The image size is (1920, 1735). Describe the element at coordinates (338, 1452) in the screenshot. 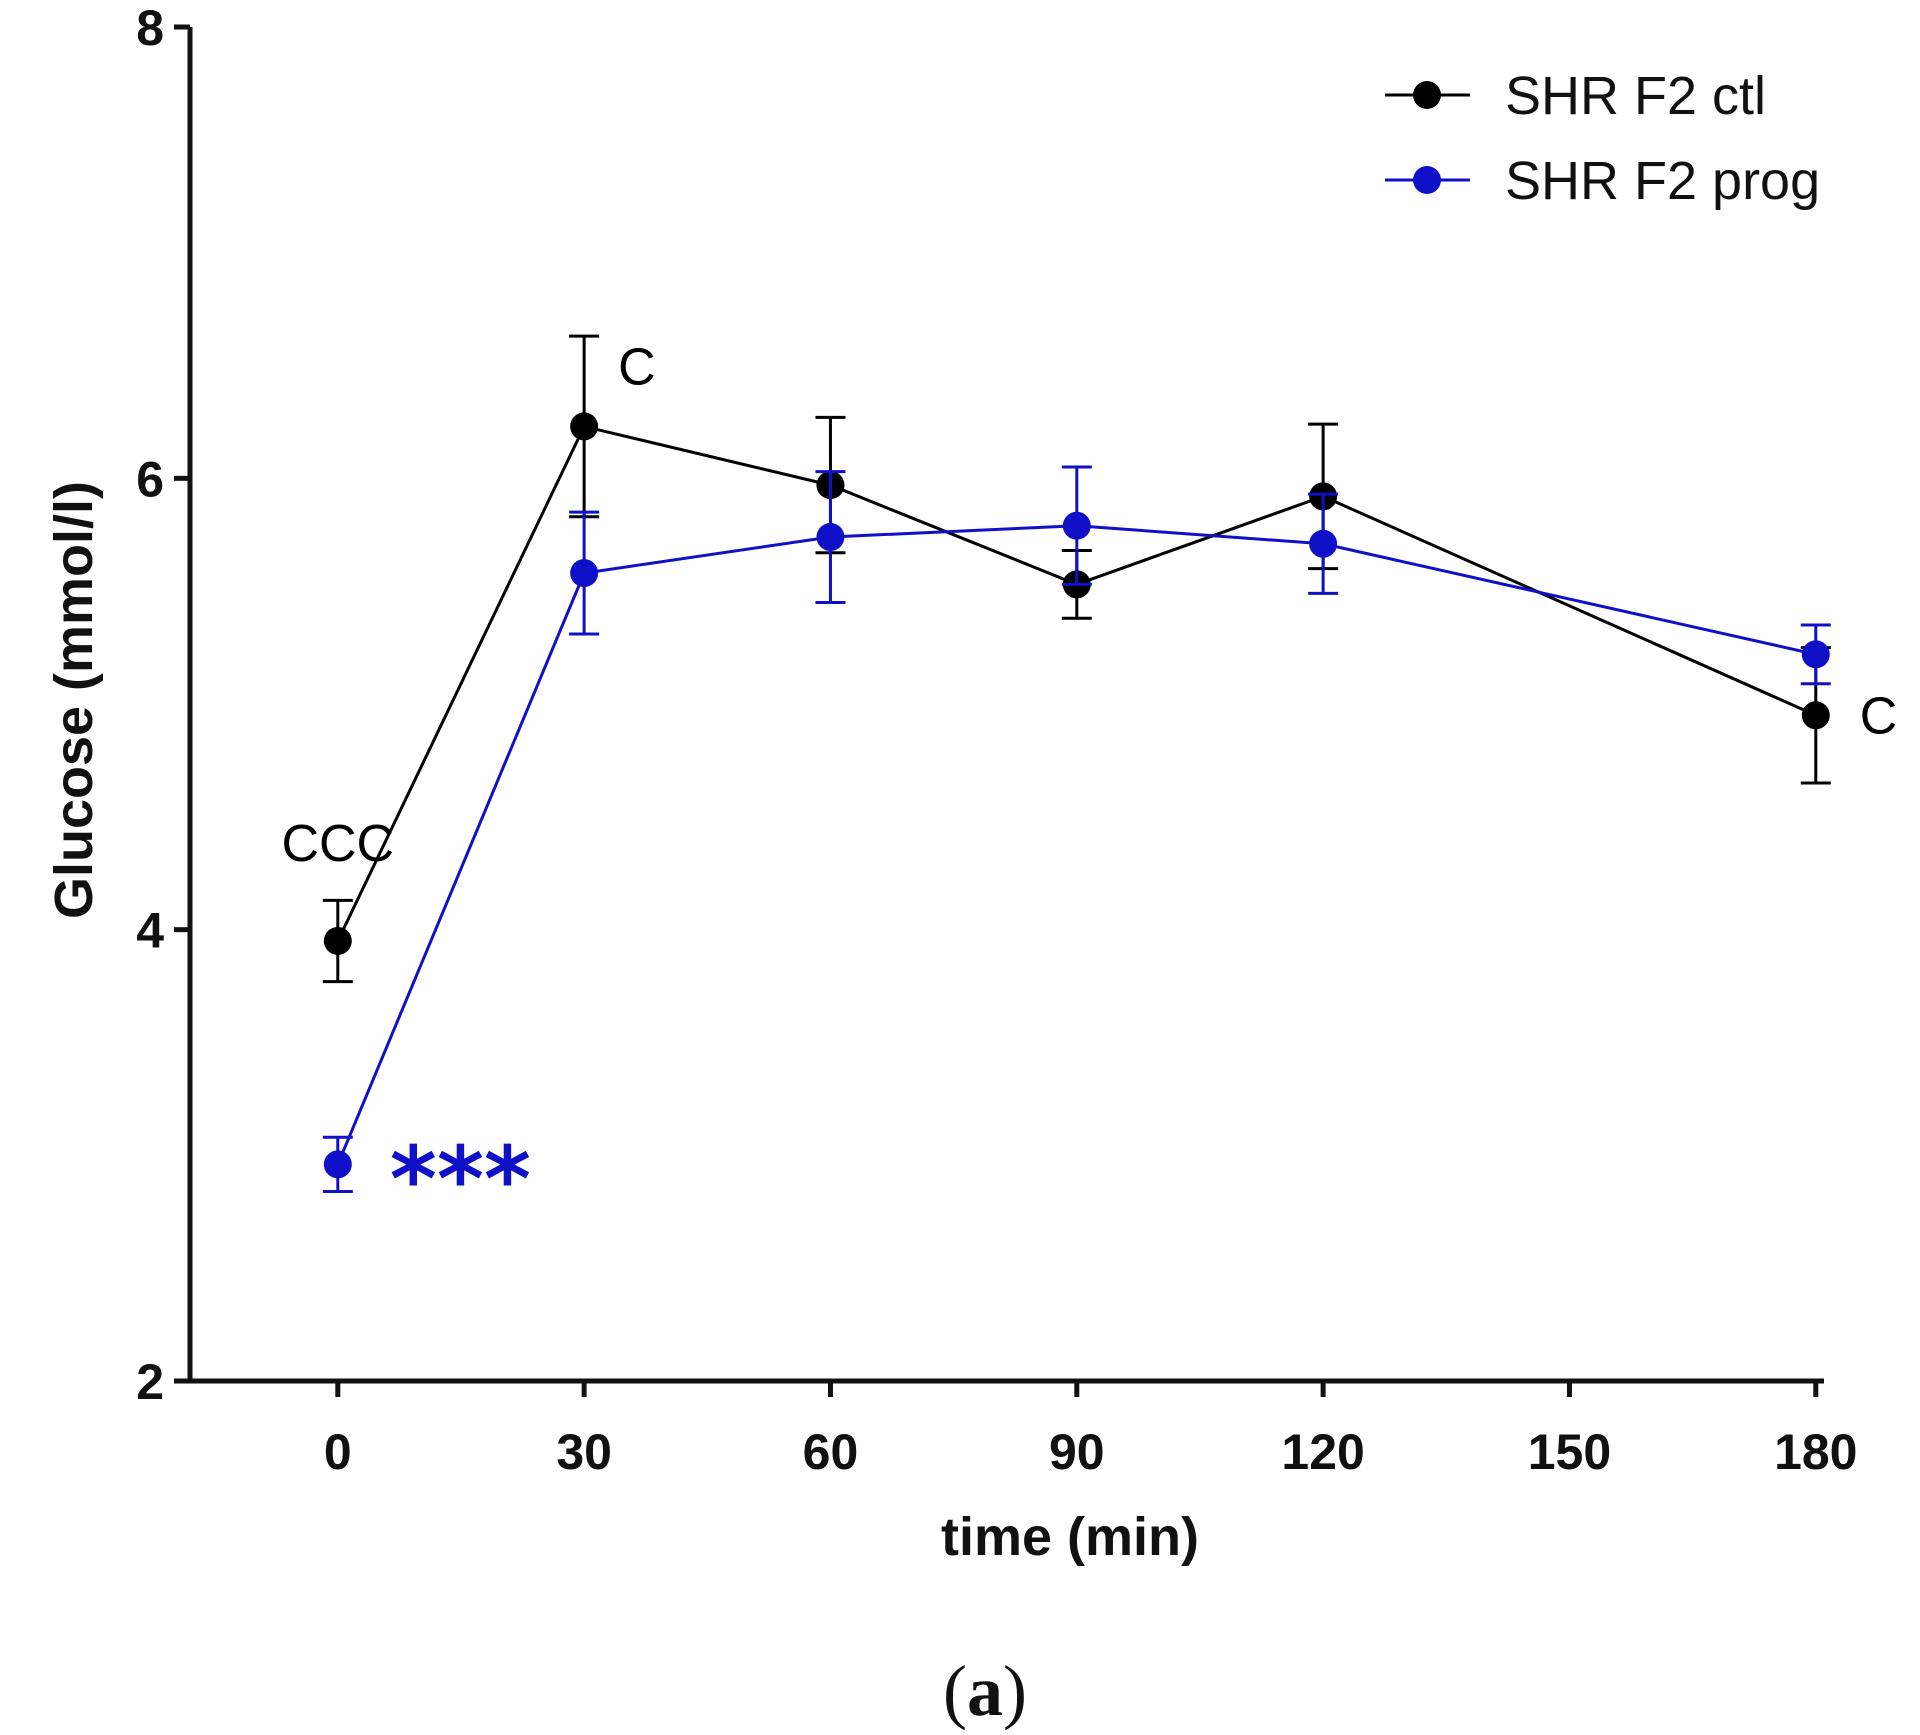

I see `x-tick-label: 0` at that location.